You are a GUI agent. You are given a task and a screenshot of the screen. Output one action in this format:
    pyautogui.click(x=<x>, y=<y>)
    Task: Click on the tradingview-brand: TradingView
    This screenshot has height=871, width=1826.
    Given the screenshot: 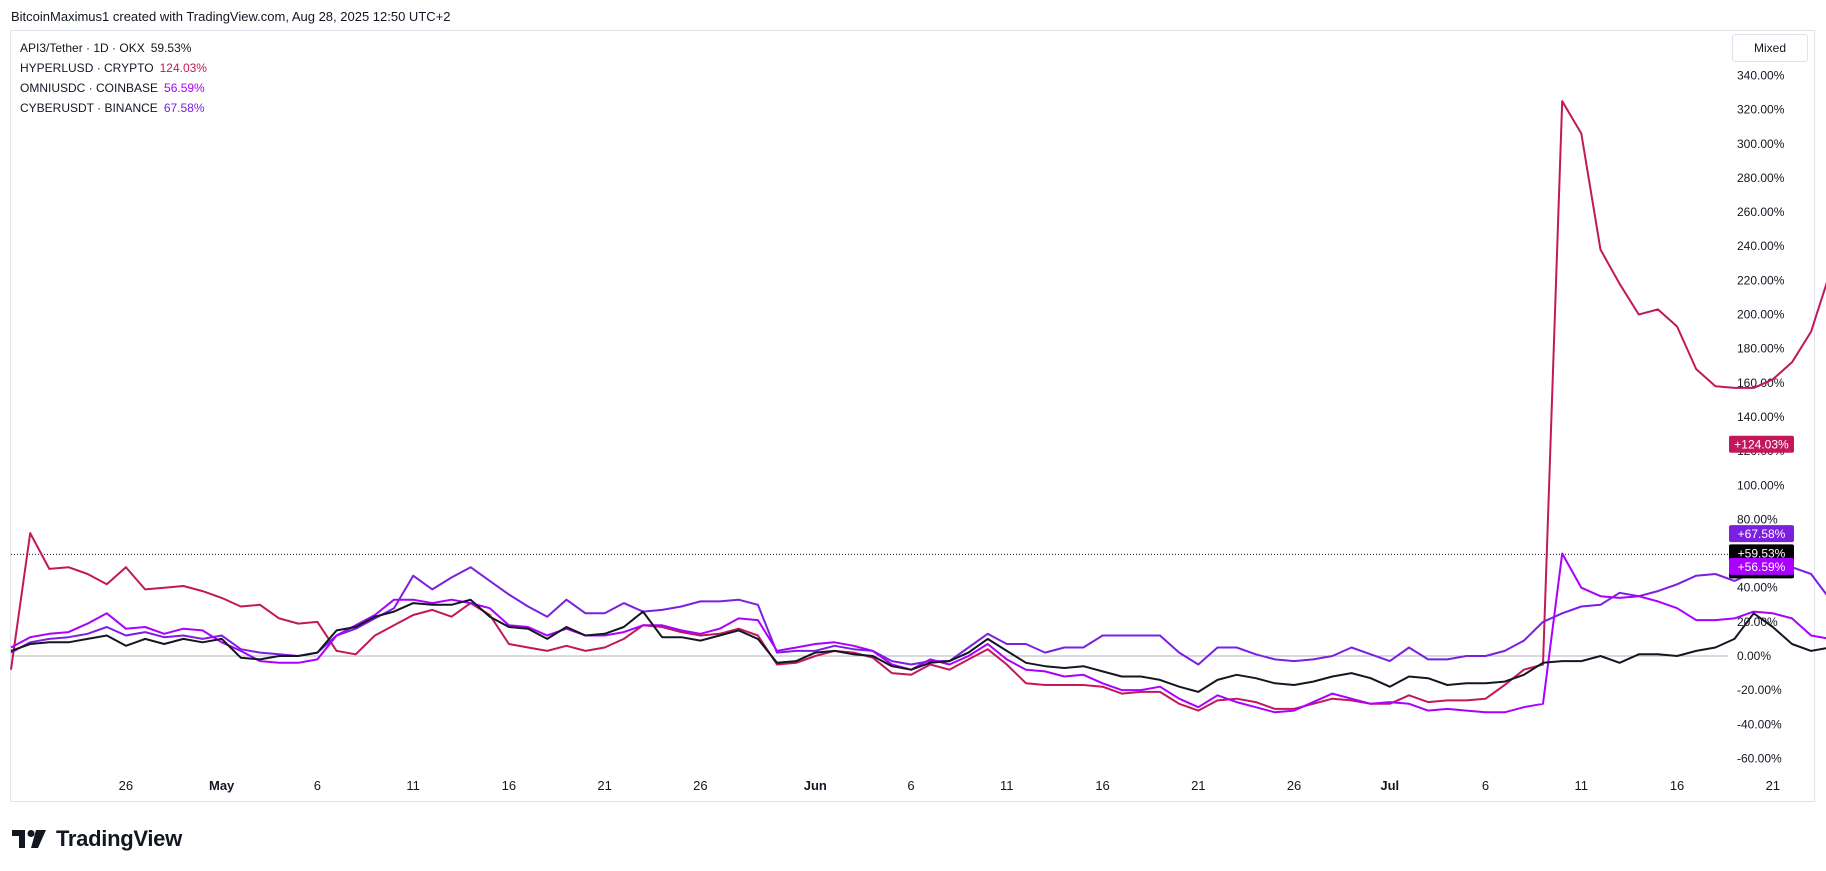 What is the action you would take?
    pyautogui.click(x=97, y=839)
    